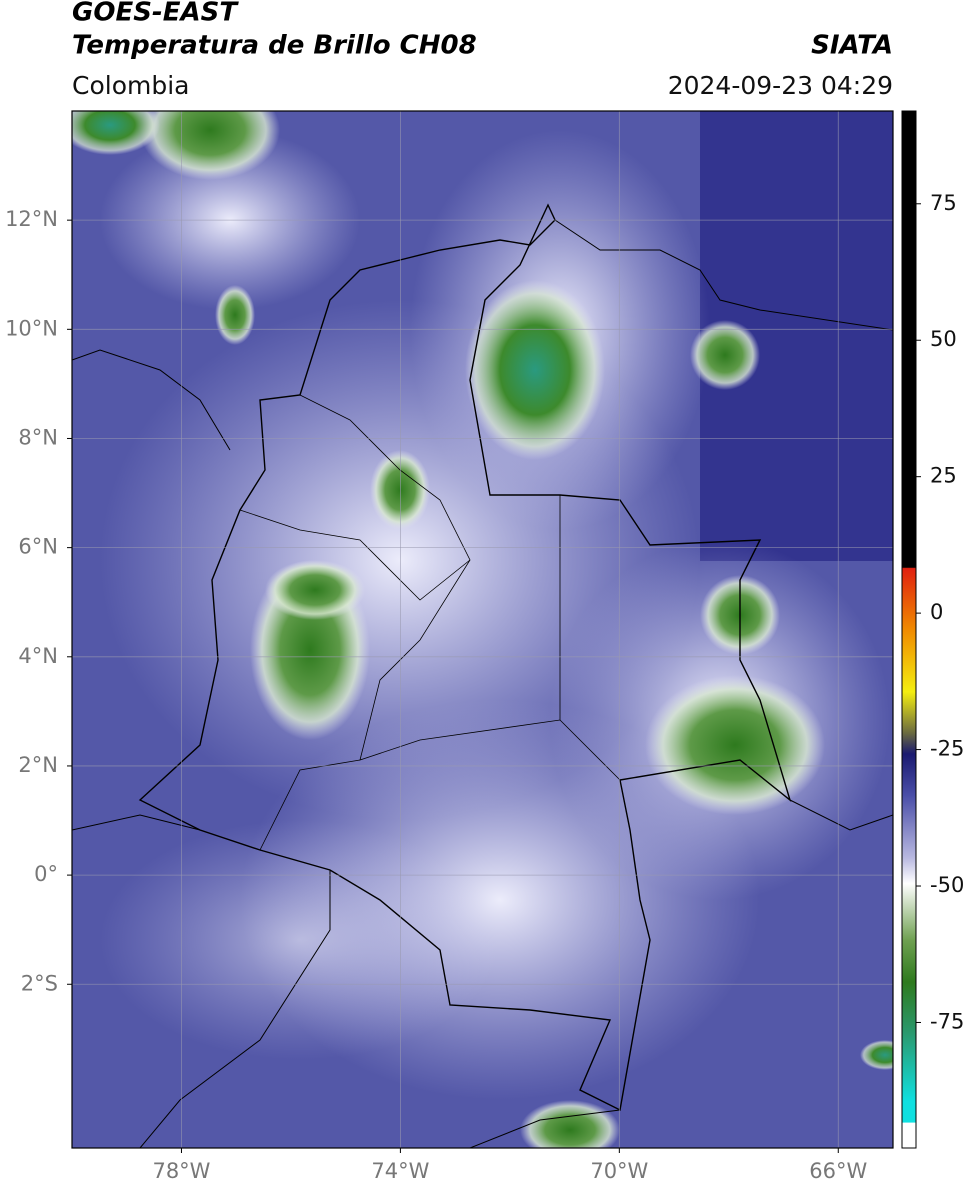 The width and height of the screenshot is (966, 1190). Describe the element at coordinates (400, 1171) in the screenshot. I see `x-tick-label: 74°W` at that location.